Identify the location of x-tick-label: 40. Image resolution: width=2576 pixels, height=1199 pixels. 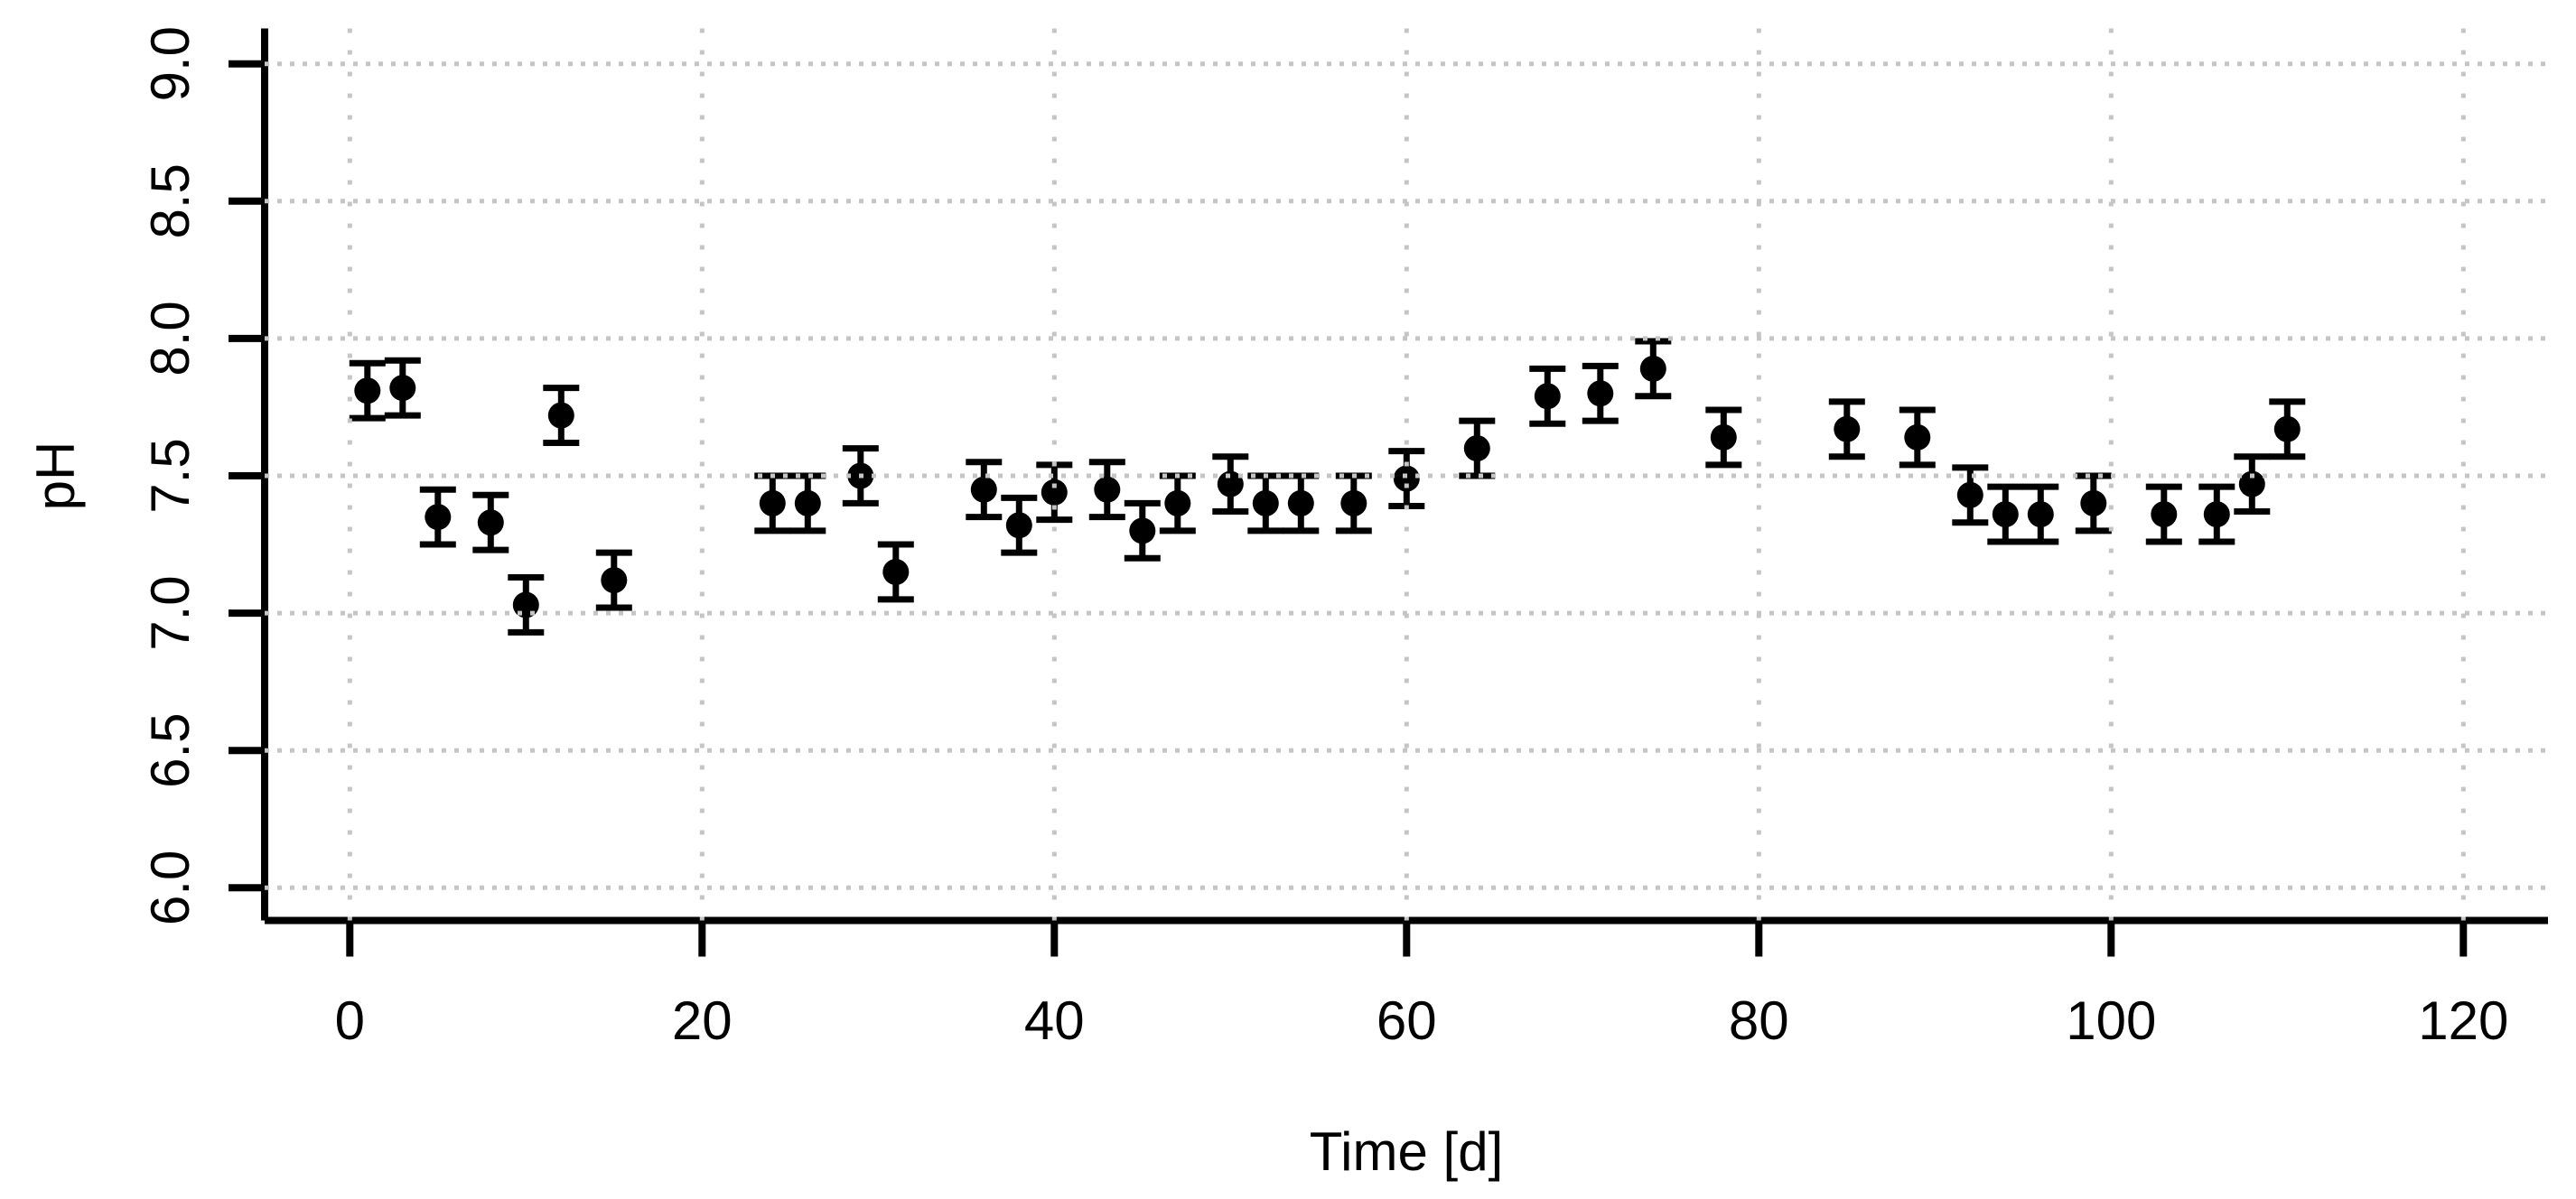
(1054, 1020).